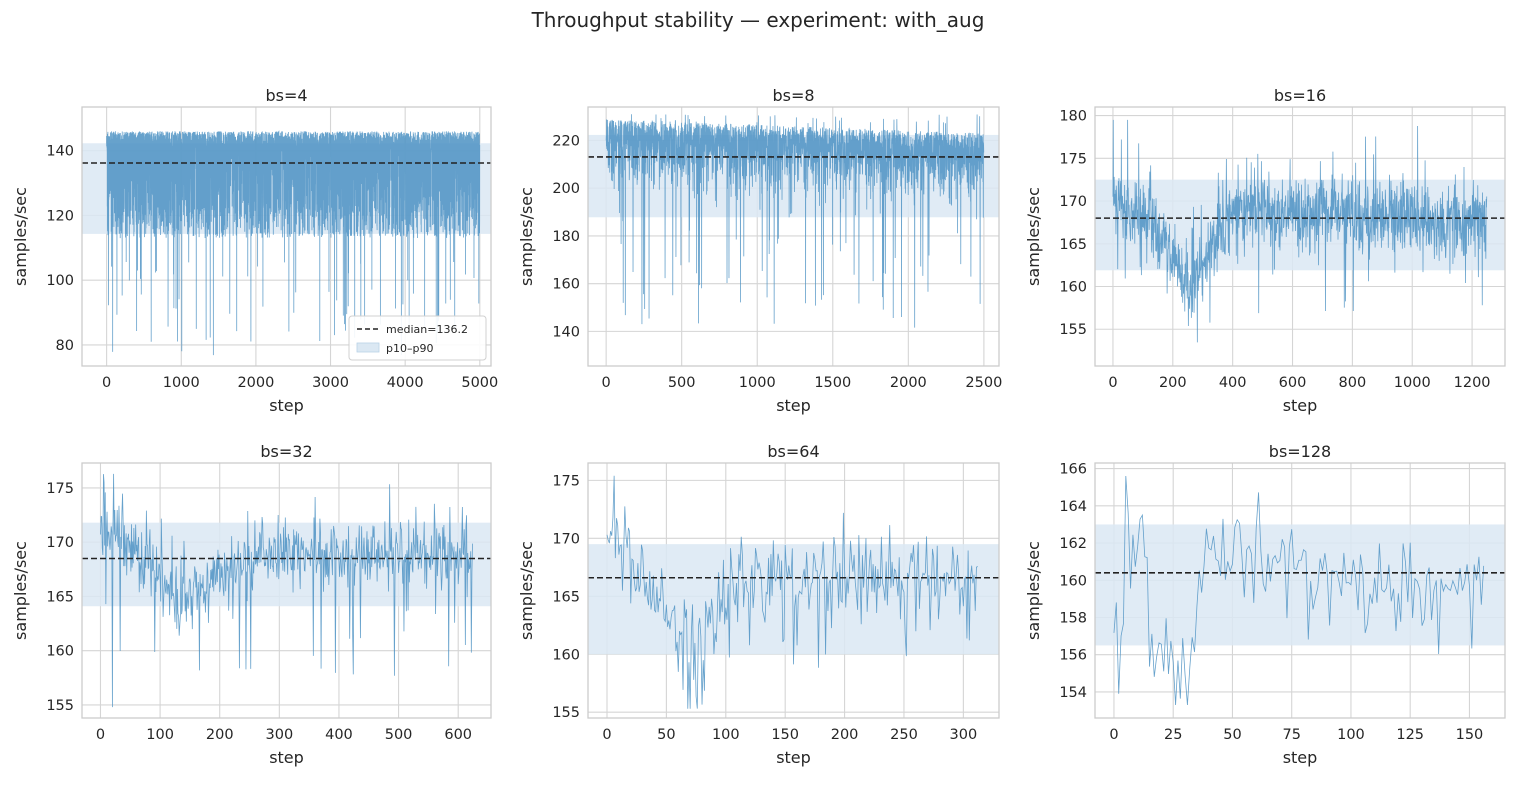  I want to click on x-tick-label: 200, so click(1173, 383).